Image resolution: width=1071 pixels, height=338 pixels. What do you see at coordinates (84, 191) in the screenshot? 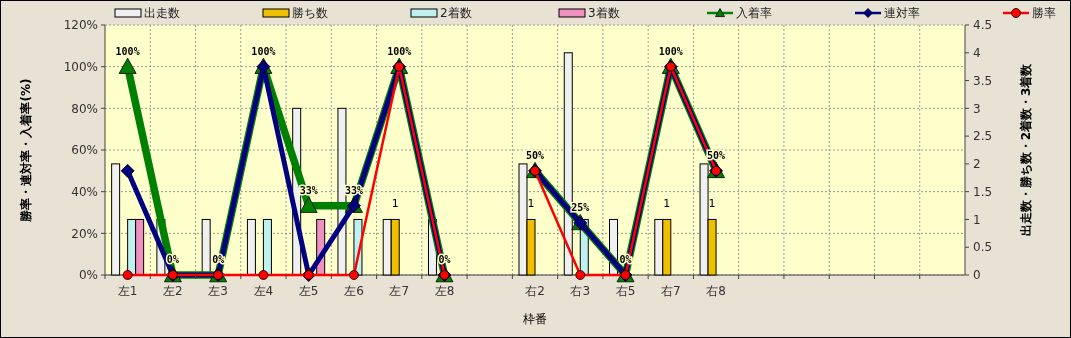
I see `y-tick-label: 40%` at bounding box center [84, 191].